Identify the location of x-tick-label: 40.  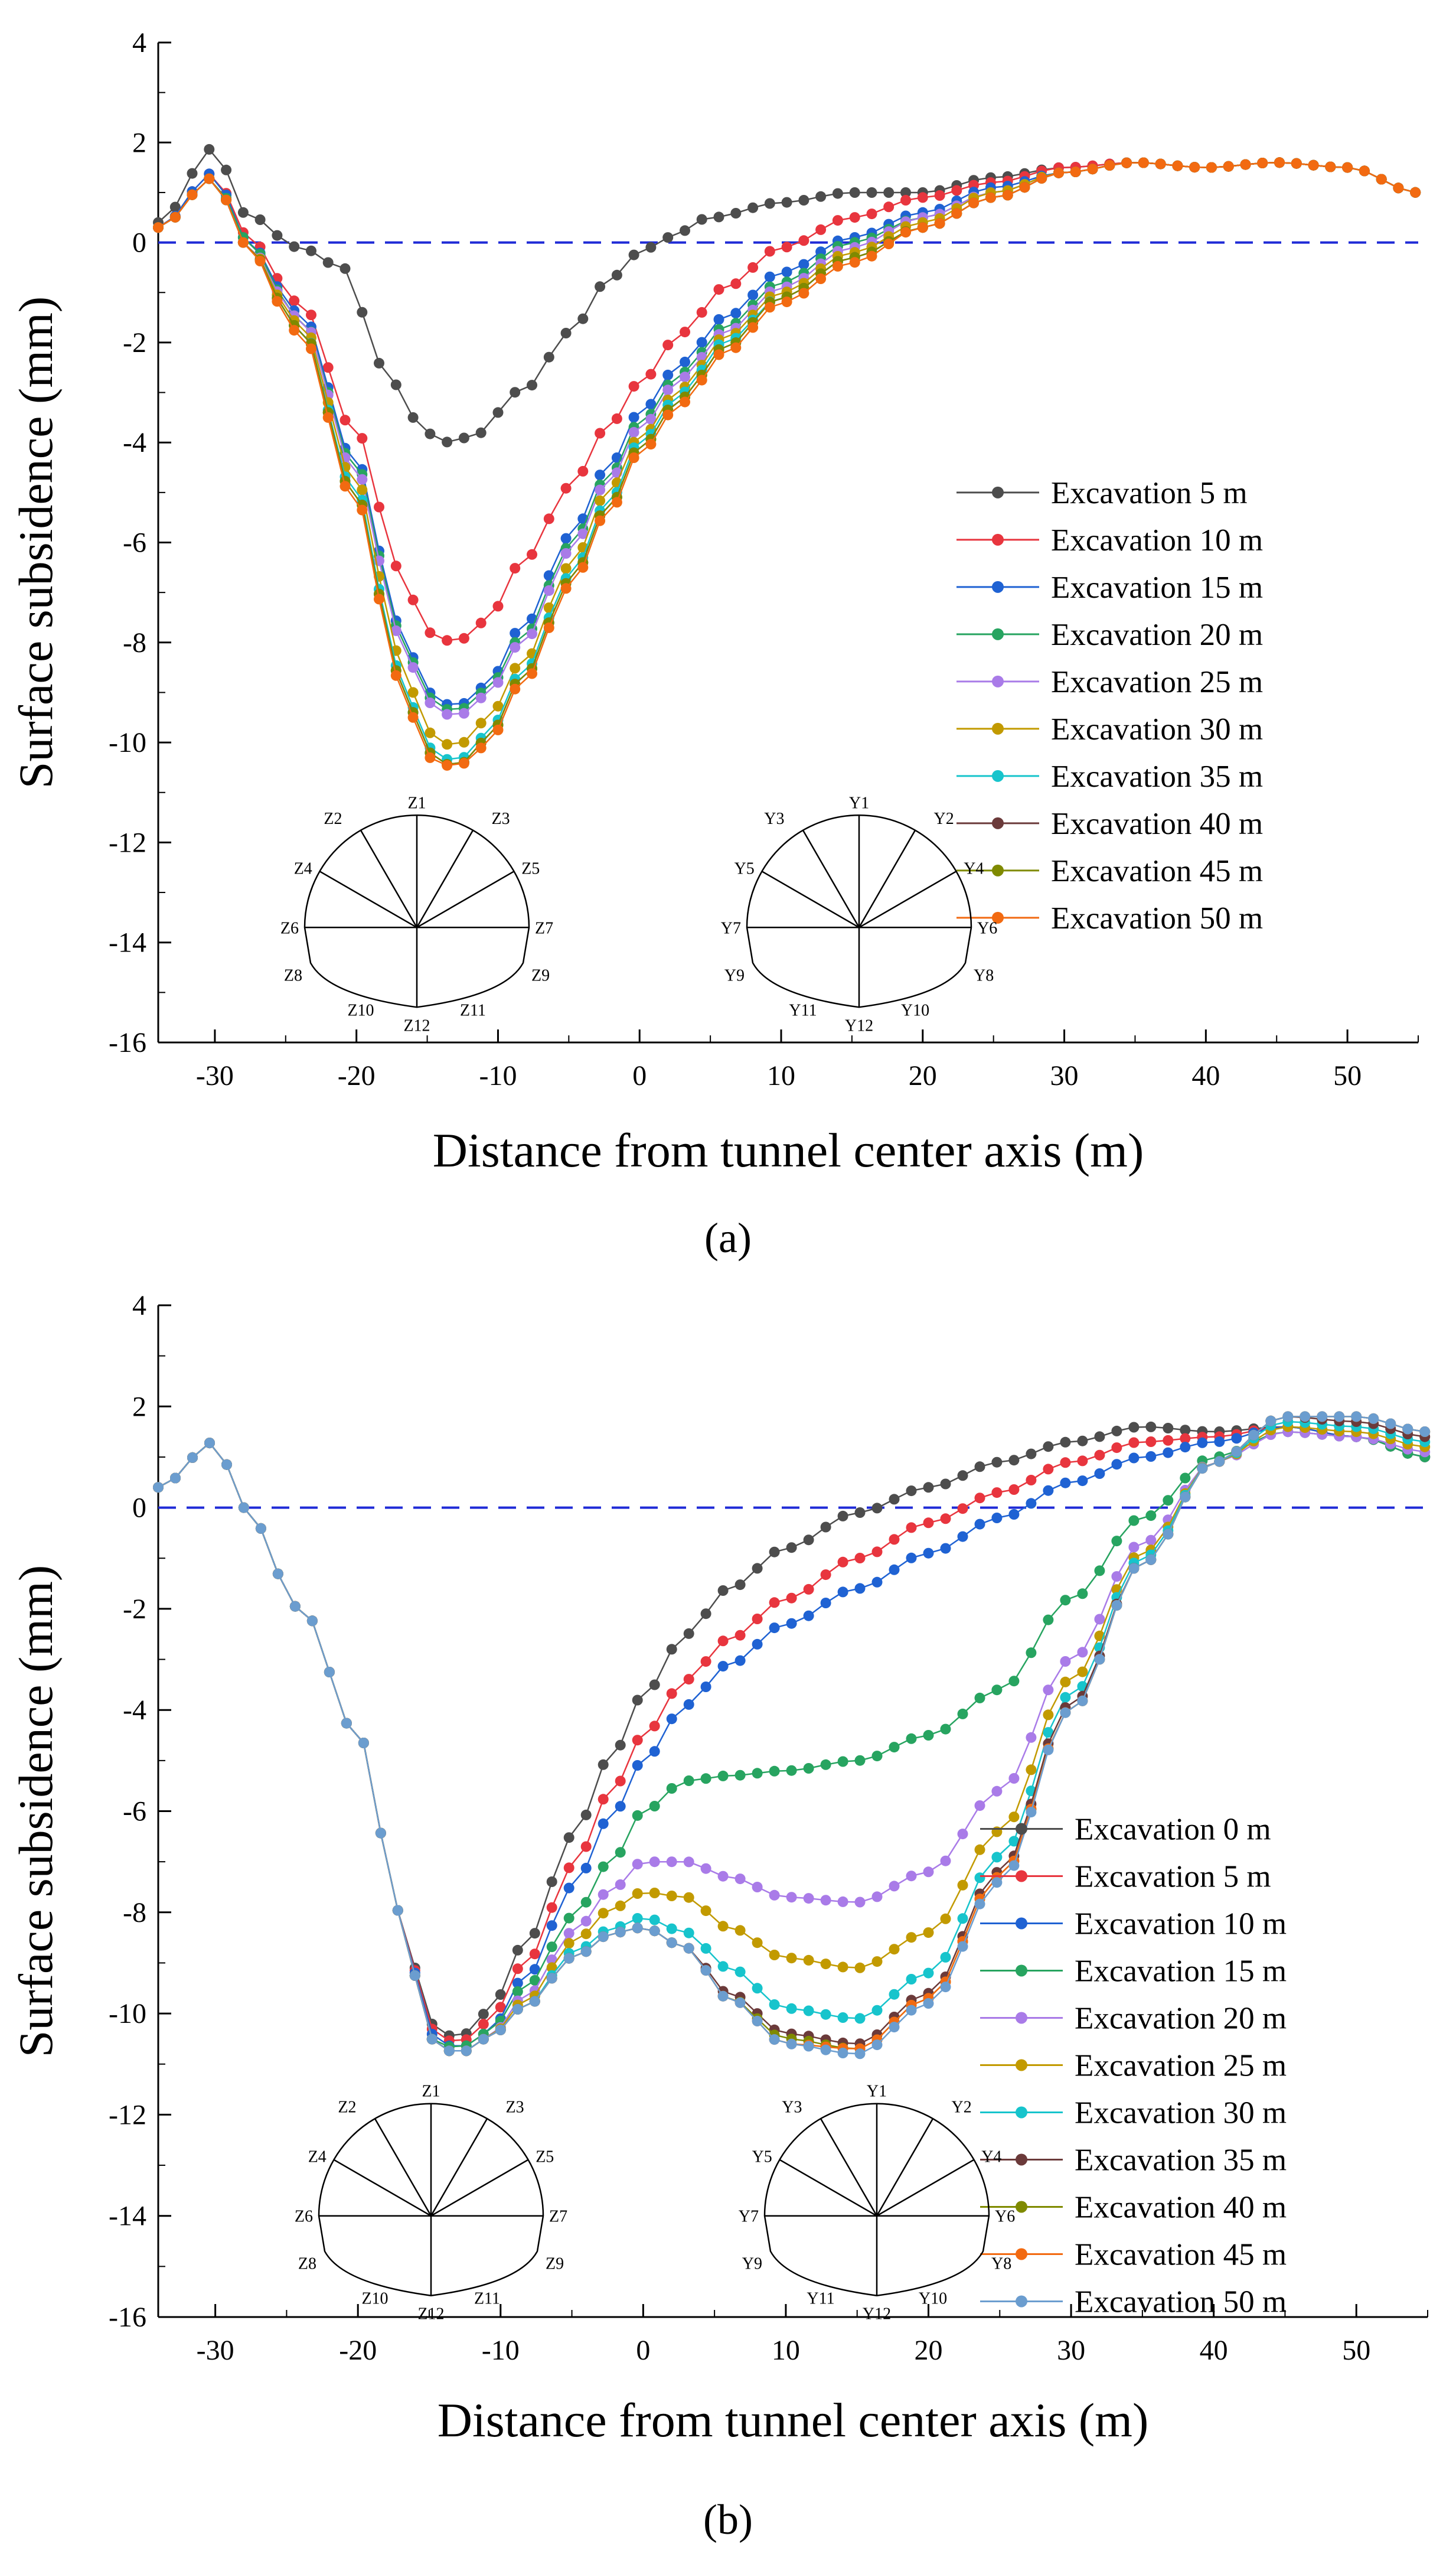
(1214, 2350).